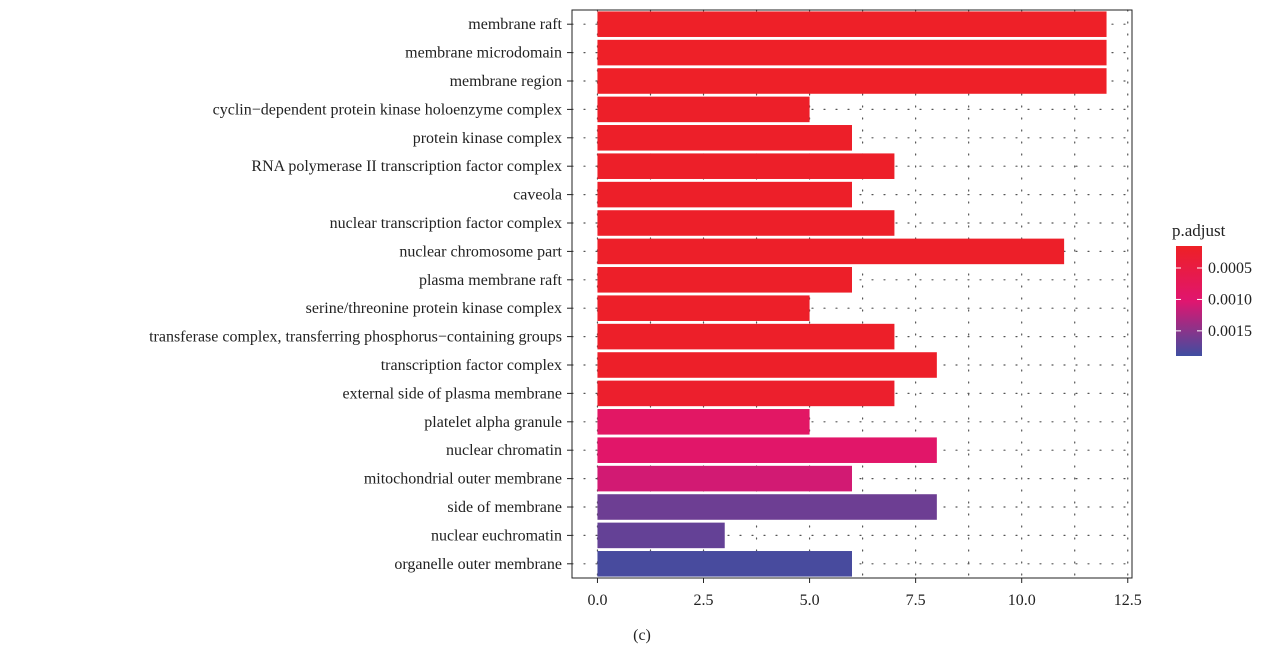 The image size is (1275, 650). Describe the element at coordinates (506, 81) in the screenshot. I see `category-label: membrane region` at that location.